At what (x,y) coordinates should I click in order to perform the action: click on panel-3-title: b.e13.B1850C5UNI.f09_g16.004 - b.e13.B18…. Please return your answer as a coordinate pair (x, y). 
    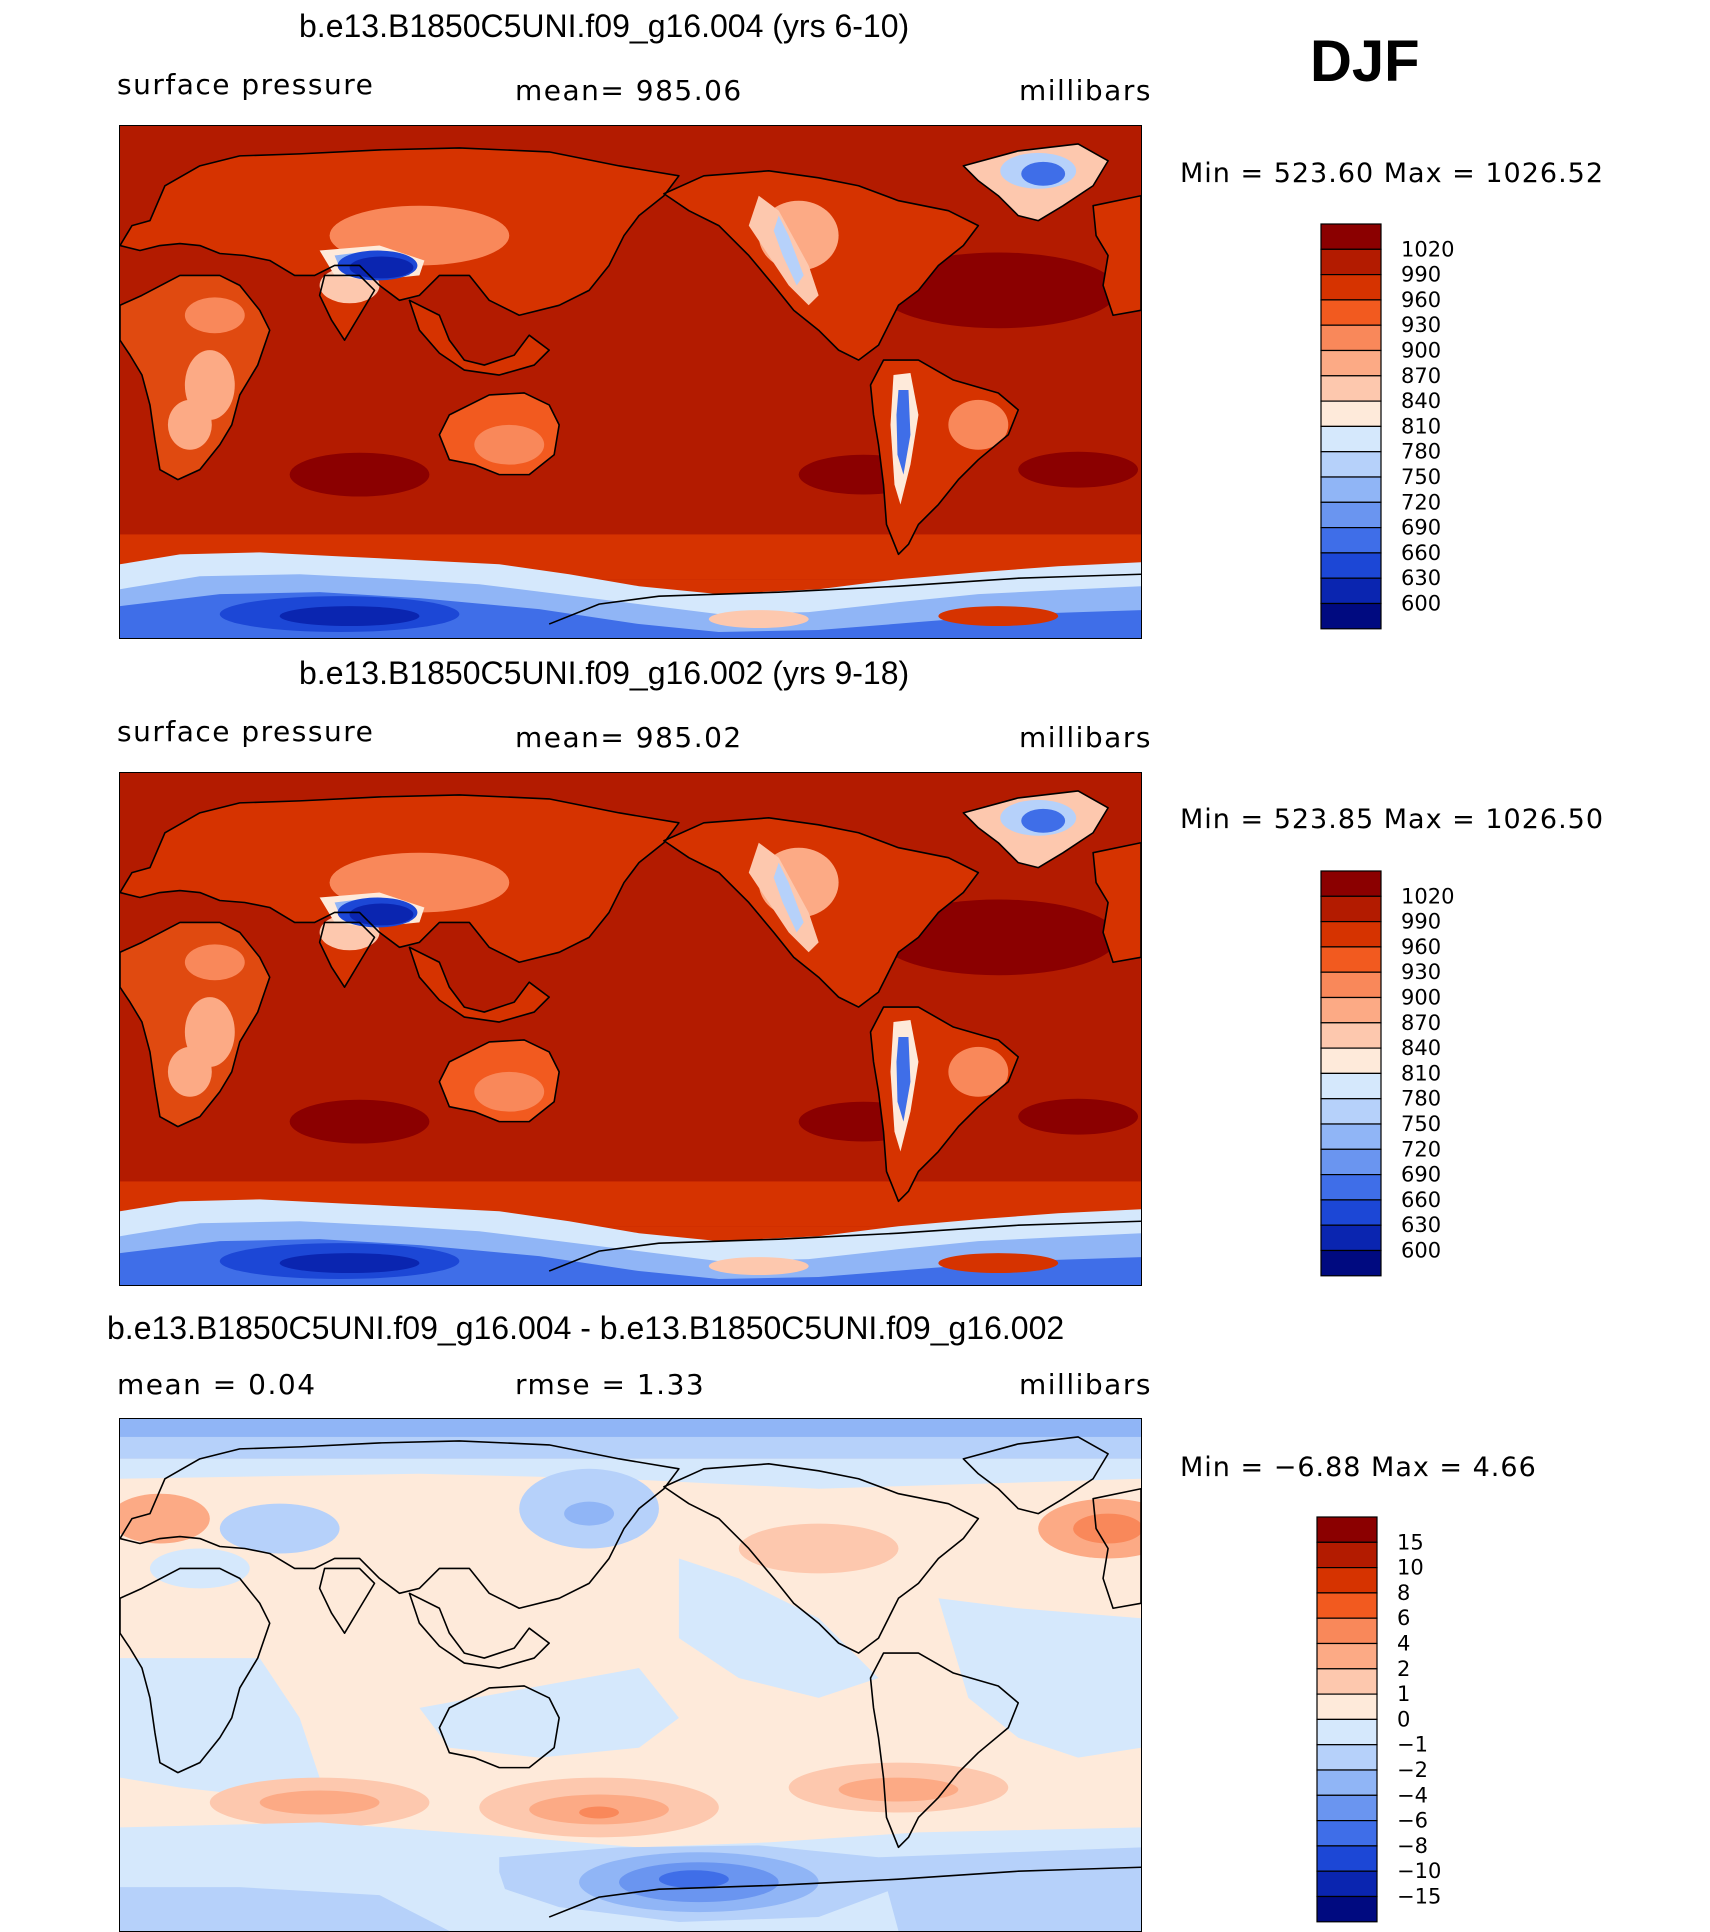
    Looking at the image, I should click on (586, 1328).